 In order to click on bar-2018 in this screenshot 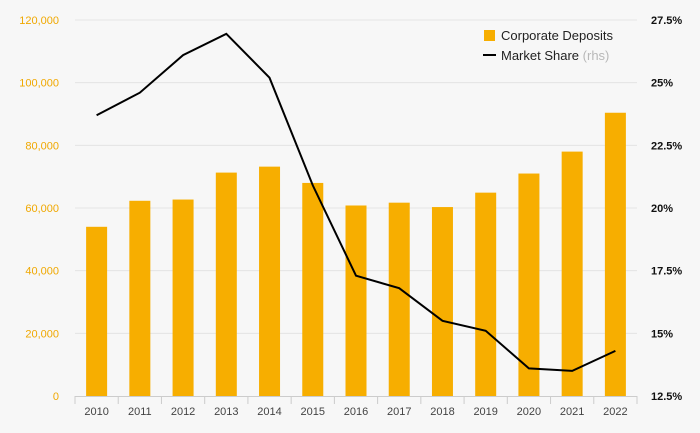, I will do `click(442, 301)`.